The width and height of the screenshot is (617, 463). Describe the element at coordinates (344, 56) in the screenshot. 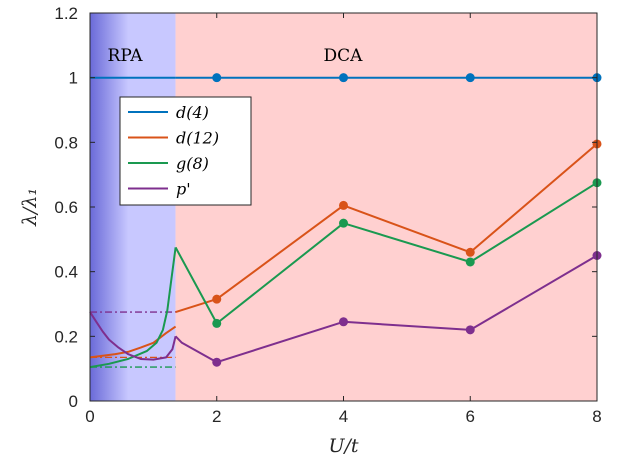

I see `region-label-dca: DCA` at that location.